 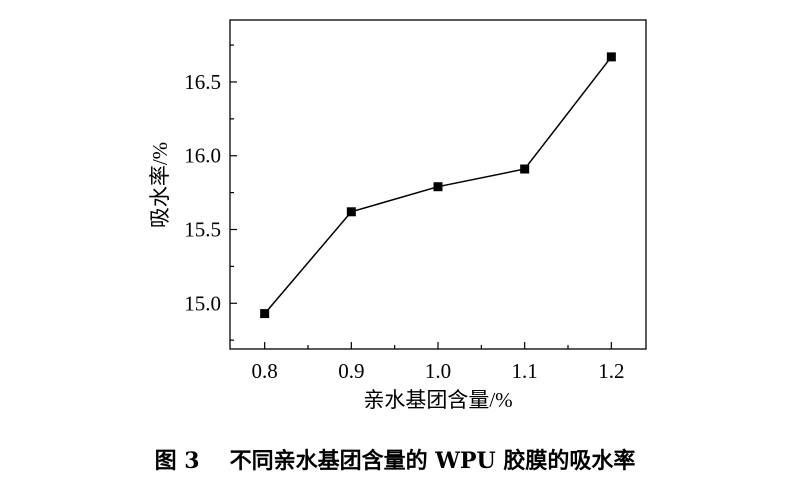 I want to click on figure-number: 图 3, so click(x=177, y=461).